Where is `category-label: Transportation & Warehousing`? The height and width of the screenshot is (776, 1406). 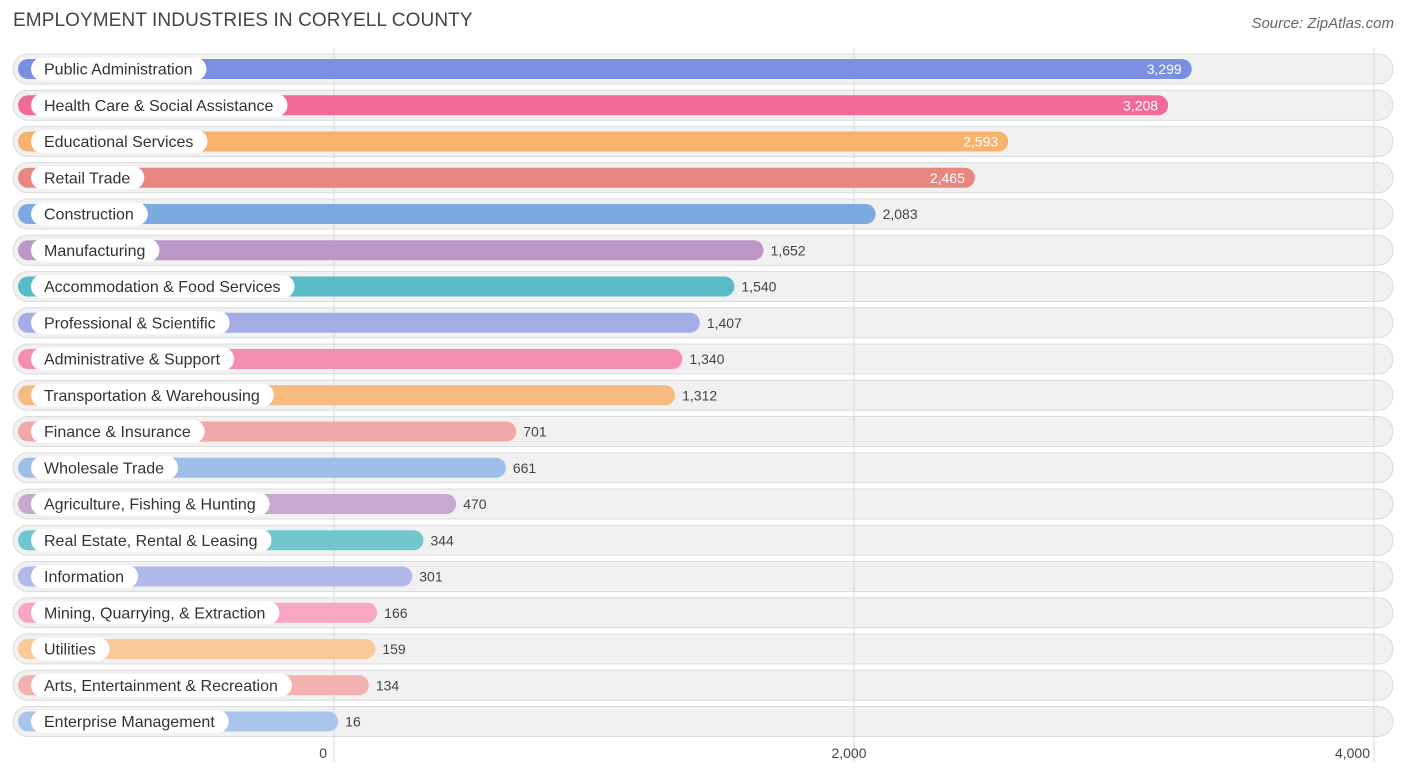 category-label: Transportation & Warehousing is located at coordinates (152, 396).